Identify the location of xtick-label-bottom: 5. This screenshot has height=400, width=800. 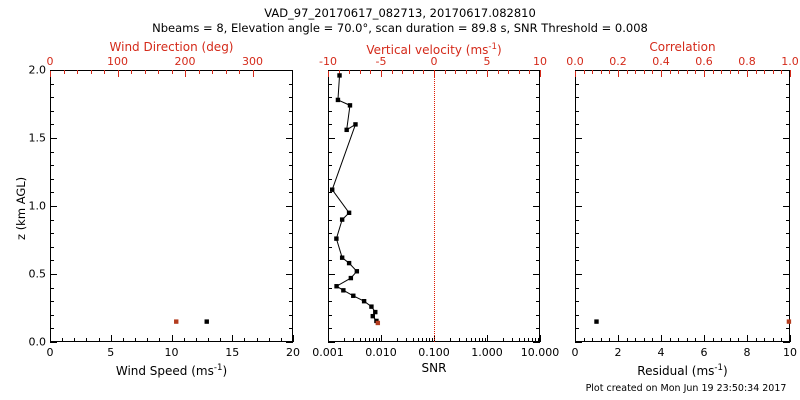
(111, 352).